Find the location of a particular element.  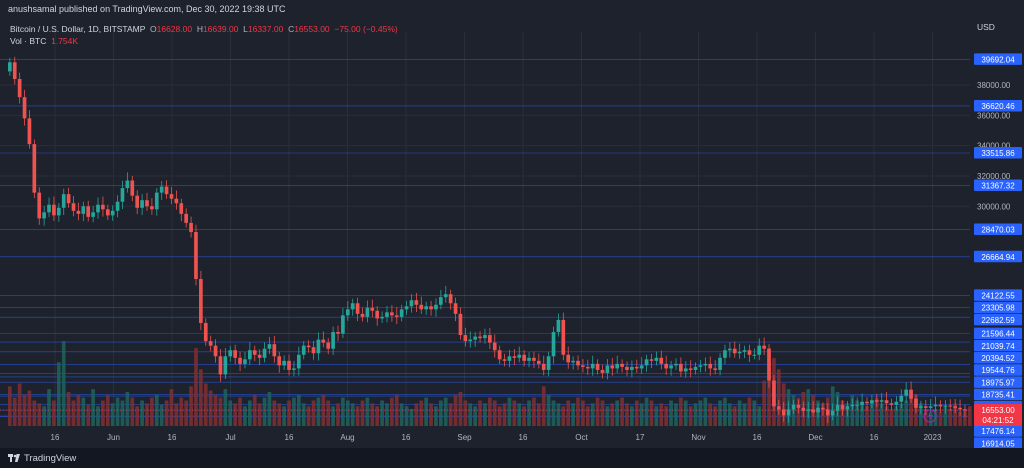

level-price-label: 20394.52 is located at coordinates (998, 358).